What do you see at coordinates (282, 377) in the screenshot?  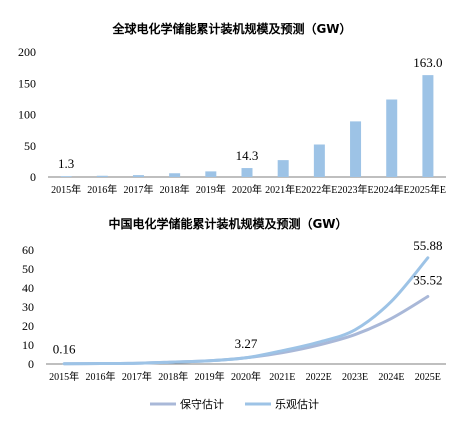 I see `line-chart-x-tick-label: 2021E` at bounding box center [282, 377].